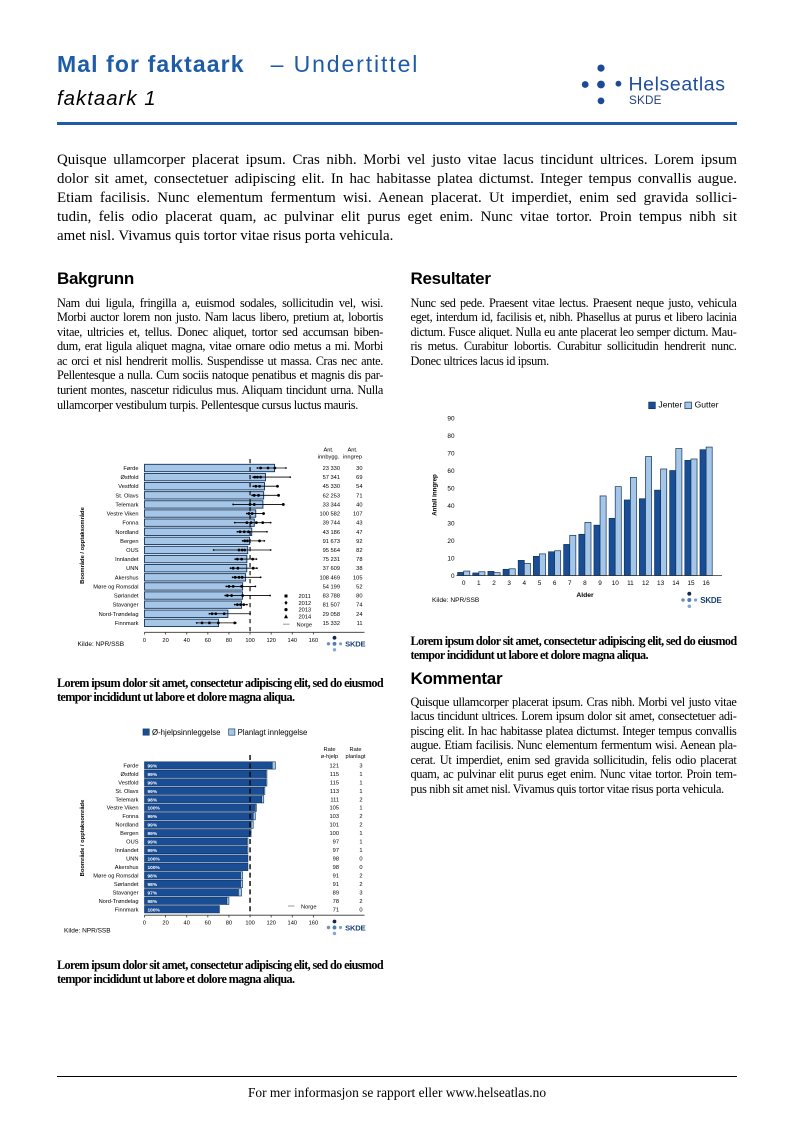  I want to click on svg-text: 100, so click(250, 924).